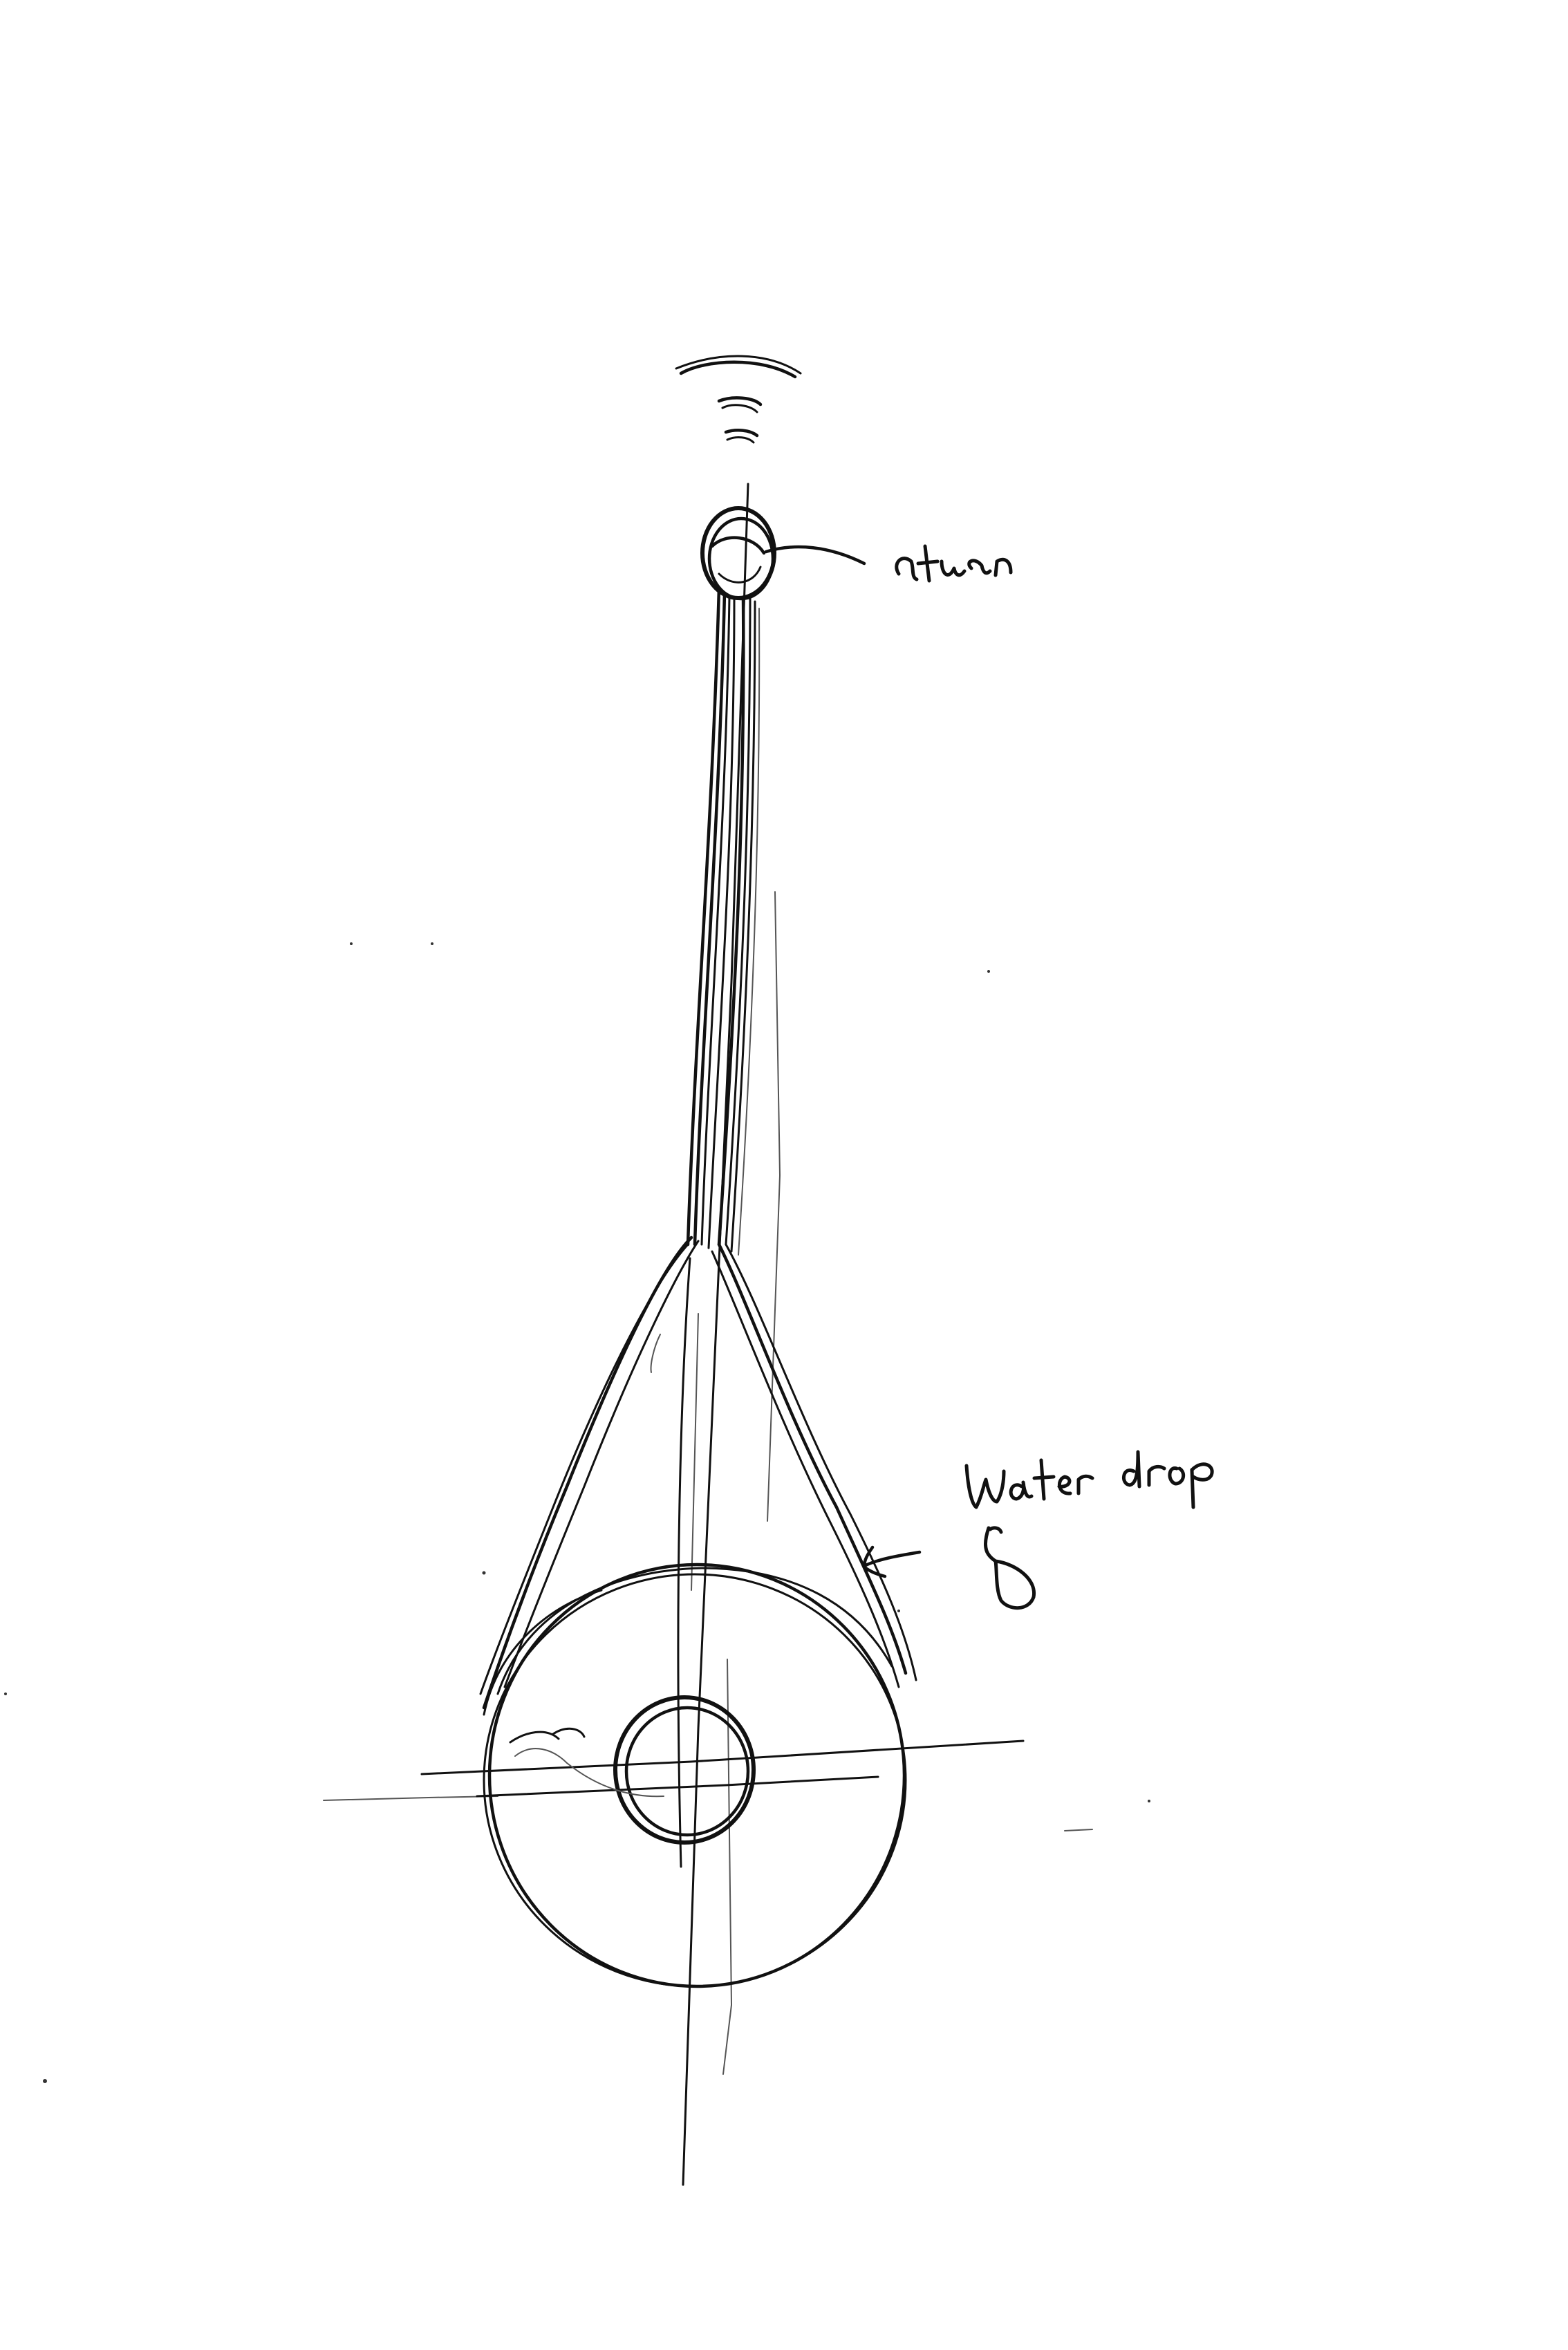 The height and width of the screenshot is (2350, 1568). Describe the element at coordinates (586, 1762) in the screenshot. I see `base-scribbles` at that location.